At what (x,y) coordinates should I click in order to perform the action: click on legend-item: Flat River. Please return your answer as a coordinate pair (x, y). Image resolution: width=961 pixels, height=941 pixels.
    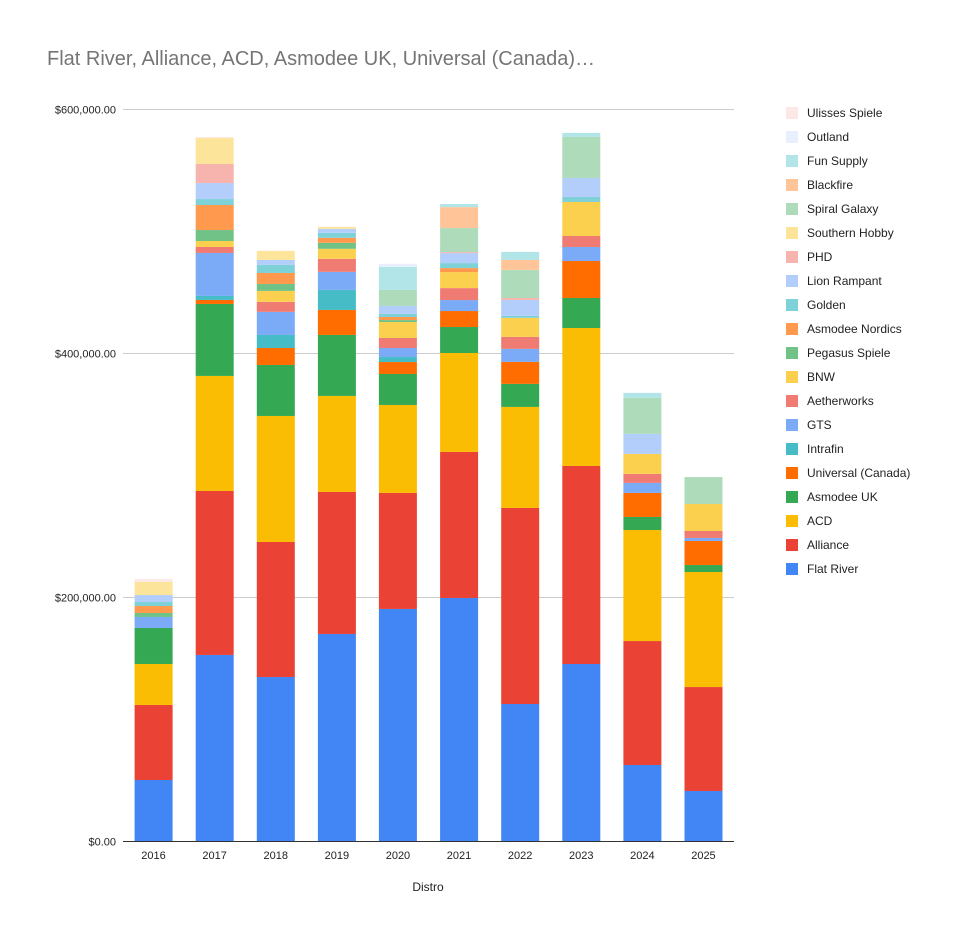
    Looking at the image, I should click on (848, 569).